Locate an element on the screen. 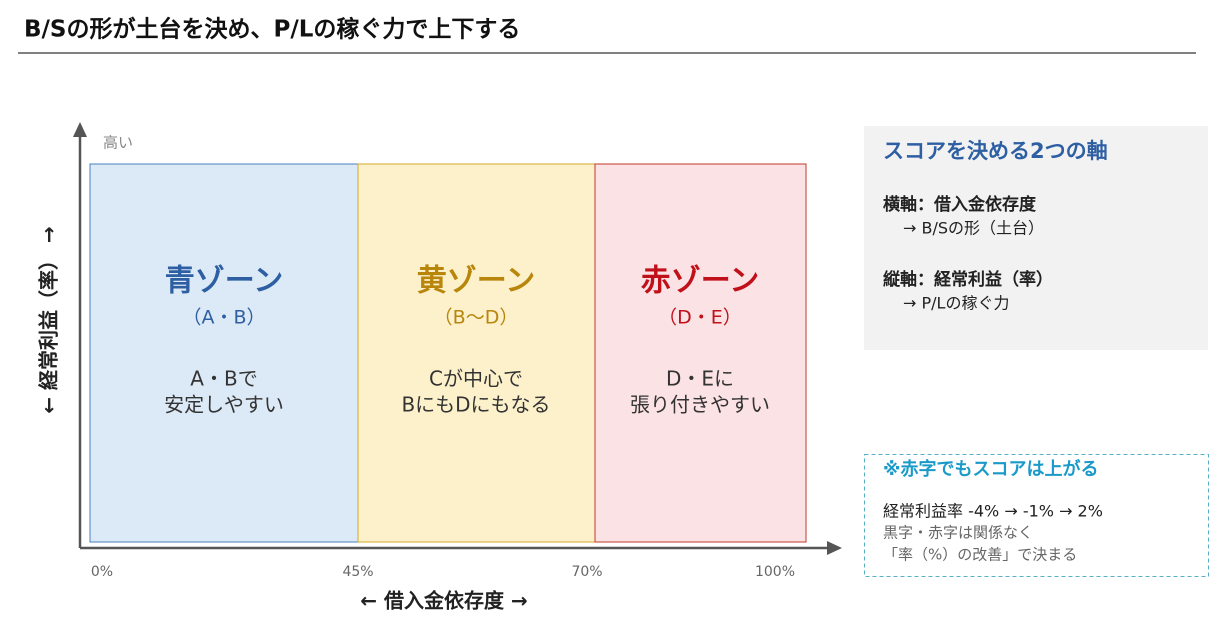 The height and width of the screenshot is (631, 1210). y-arrow is located at coordinates (80, 129).